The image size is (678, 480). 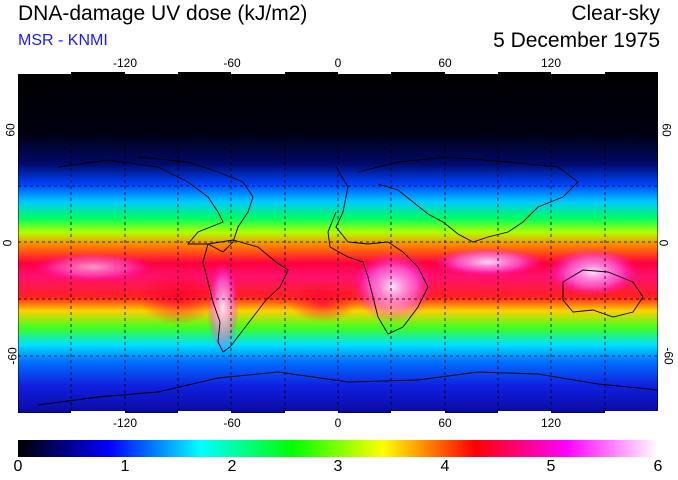 What do you see at coordinates (125, 466) in the screenshot?
I see `colorbar-label: 1` at bounding box center [125, 466].